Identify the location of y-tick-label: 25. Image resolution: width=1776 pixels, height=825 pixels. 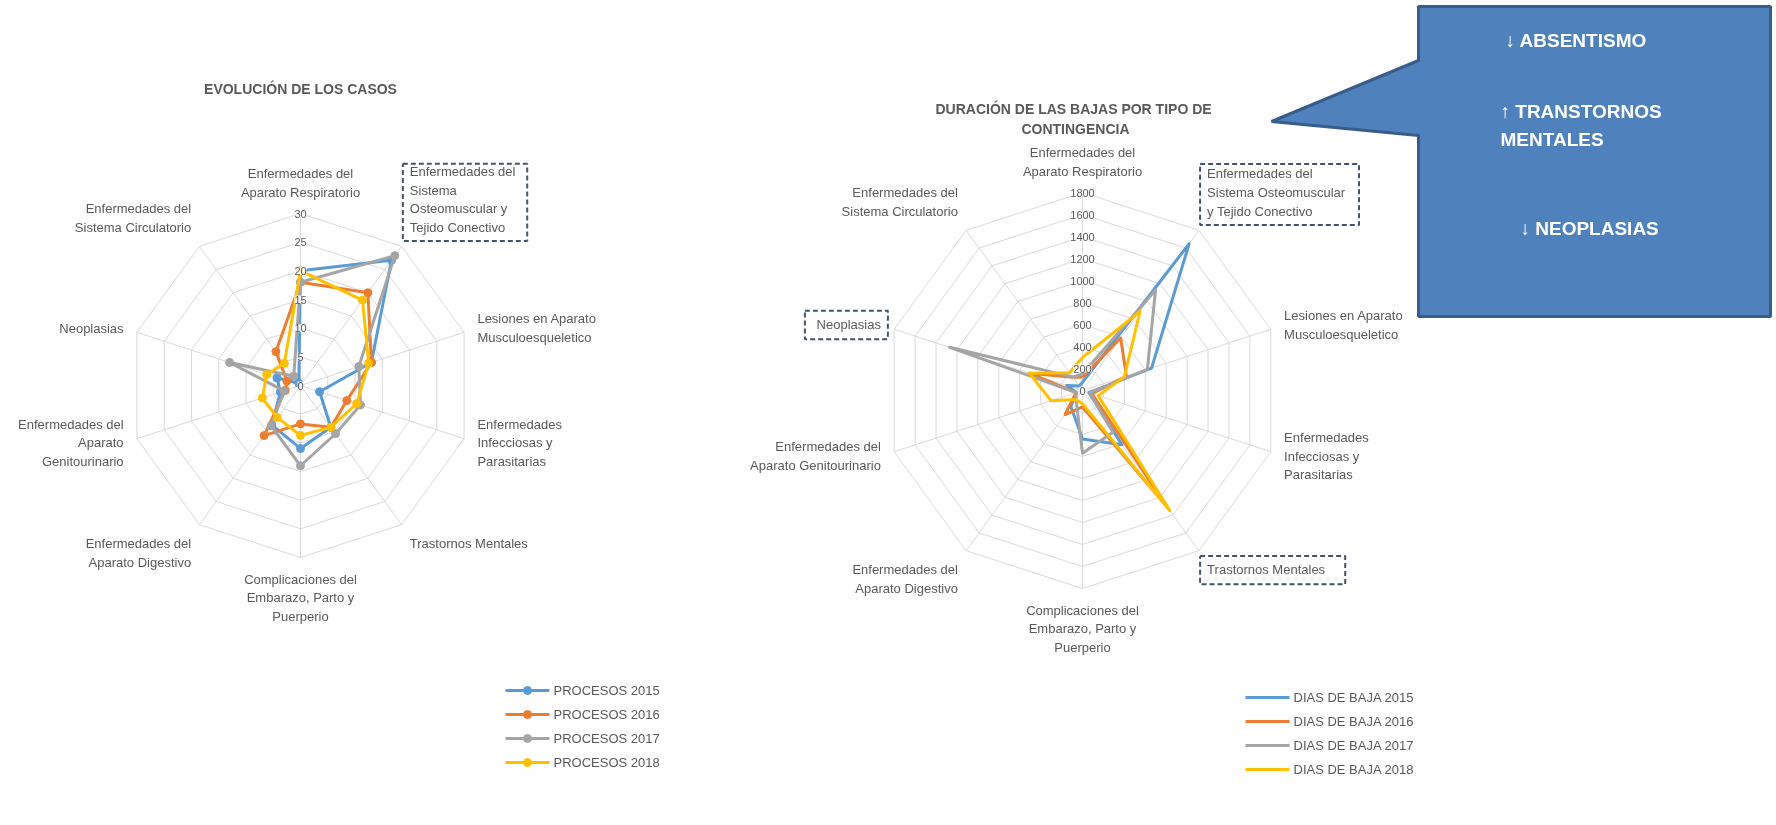
(300, 242).